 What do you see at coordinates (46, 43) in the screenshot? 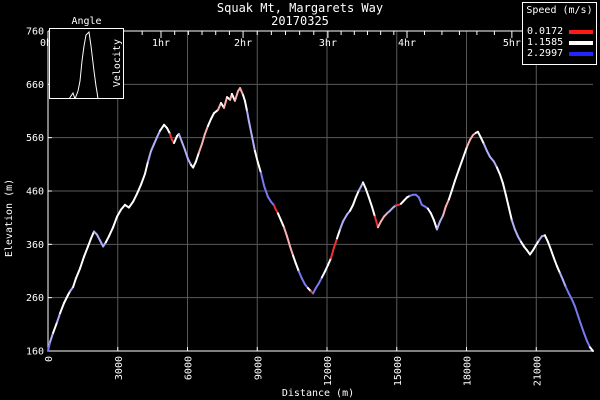
I see `hour-tick-label: 0h` at bounding box center [46, 43].